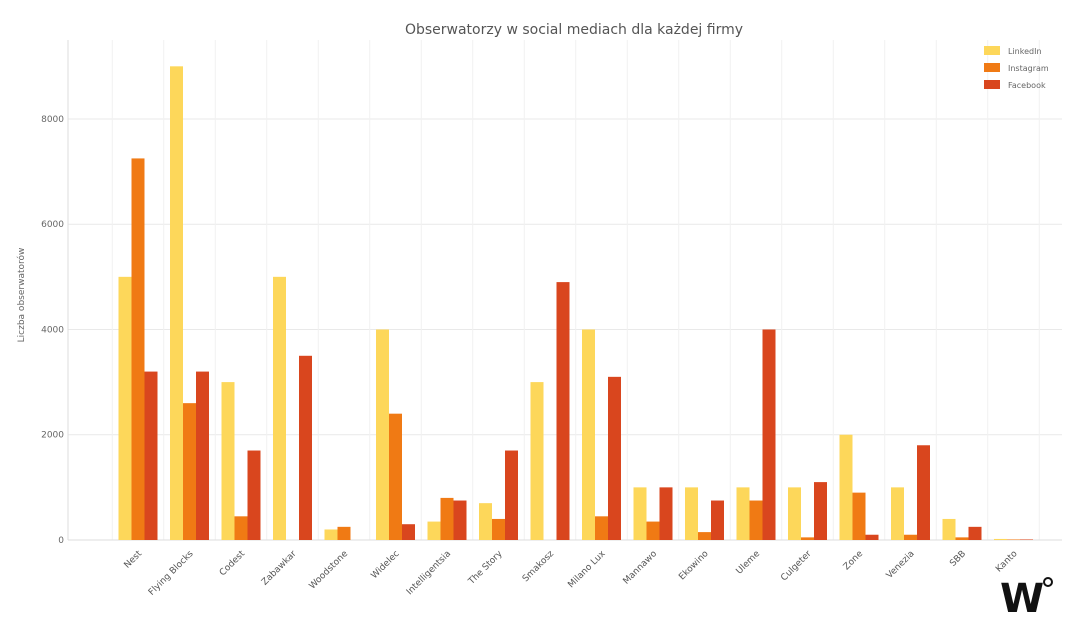  What do you see at coordinates (1022, 597) in the screenshot?
I see `brand-logo-text: W` at bounding box center [1022, 597].